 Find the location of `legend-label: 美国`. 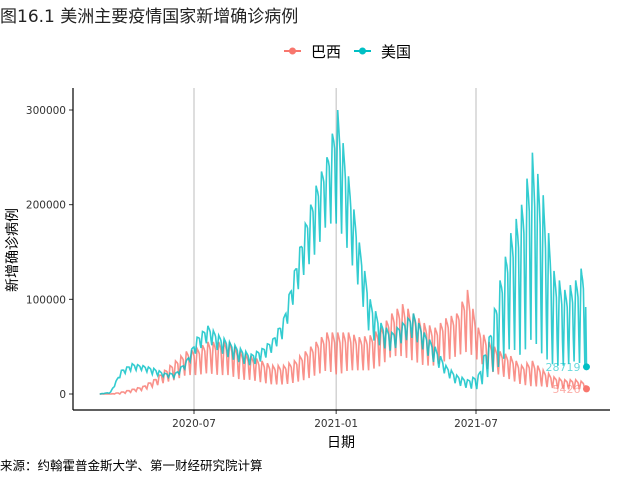

legend-label: 美国 is located at coordinates (396, 52).